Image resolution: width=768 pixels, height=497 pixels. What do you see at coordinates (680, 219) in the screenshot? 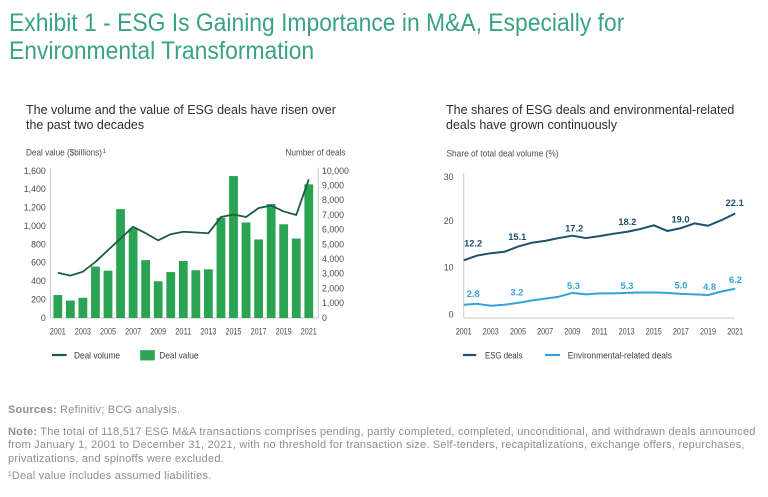
I see `svg-text: 19.0` at bounding box center [680, 219].